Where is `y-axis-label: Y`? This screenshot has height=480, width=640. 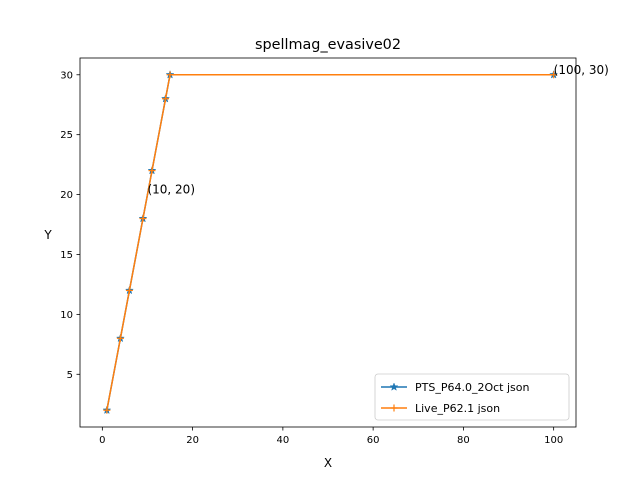 y-axis-label: Y is located at coordinates (47, 235).